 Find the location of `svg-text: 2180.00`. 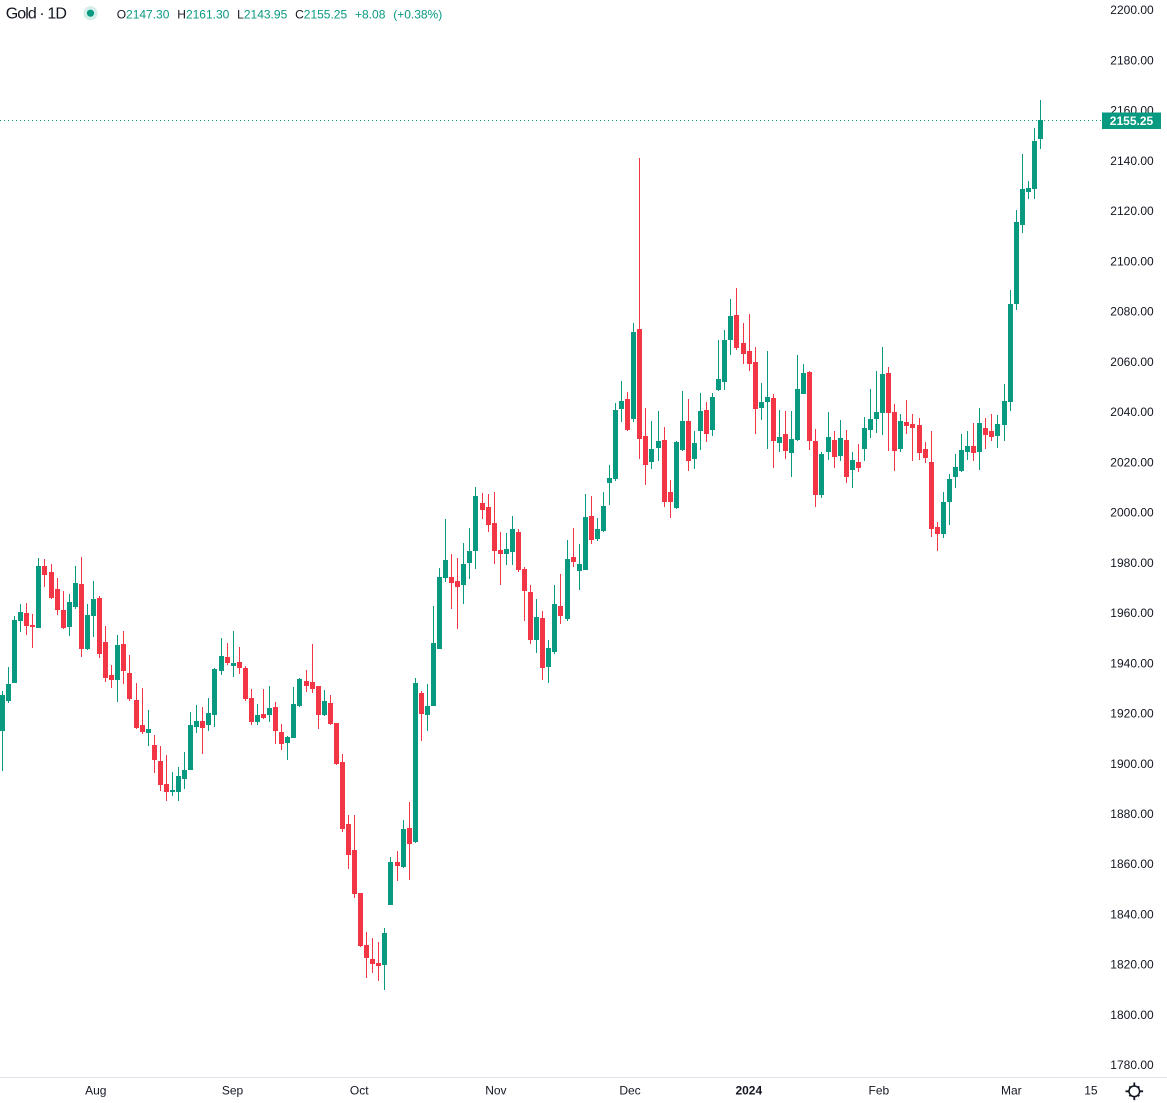

svg-text: 2180.00 is located at coordinates (1132, 60).